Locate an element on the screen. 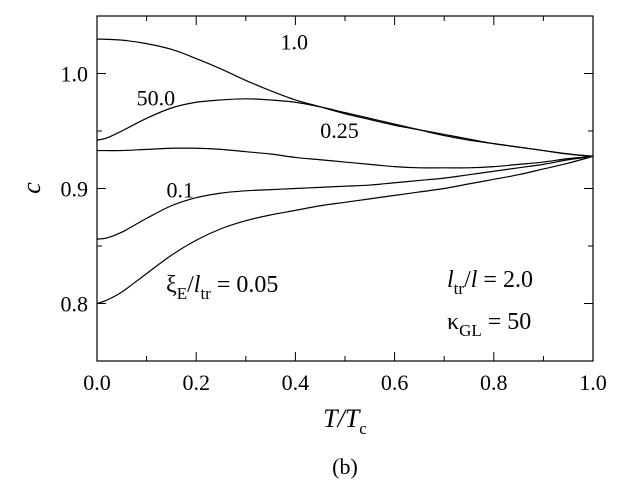  curve-label: 0.25 is located at coordinates (339, 130).